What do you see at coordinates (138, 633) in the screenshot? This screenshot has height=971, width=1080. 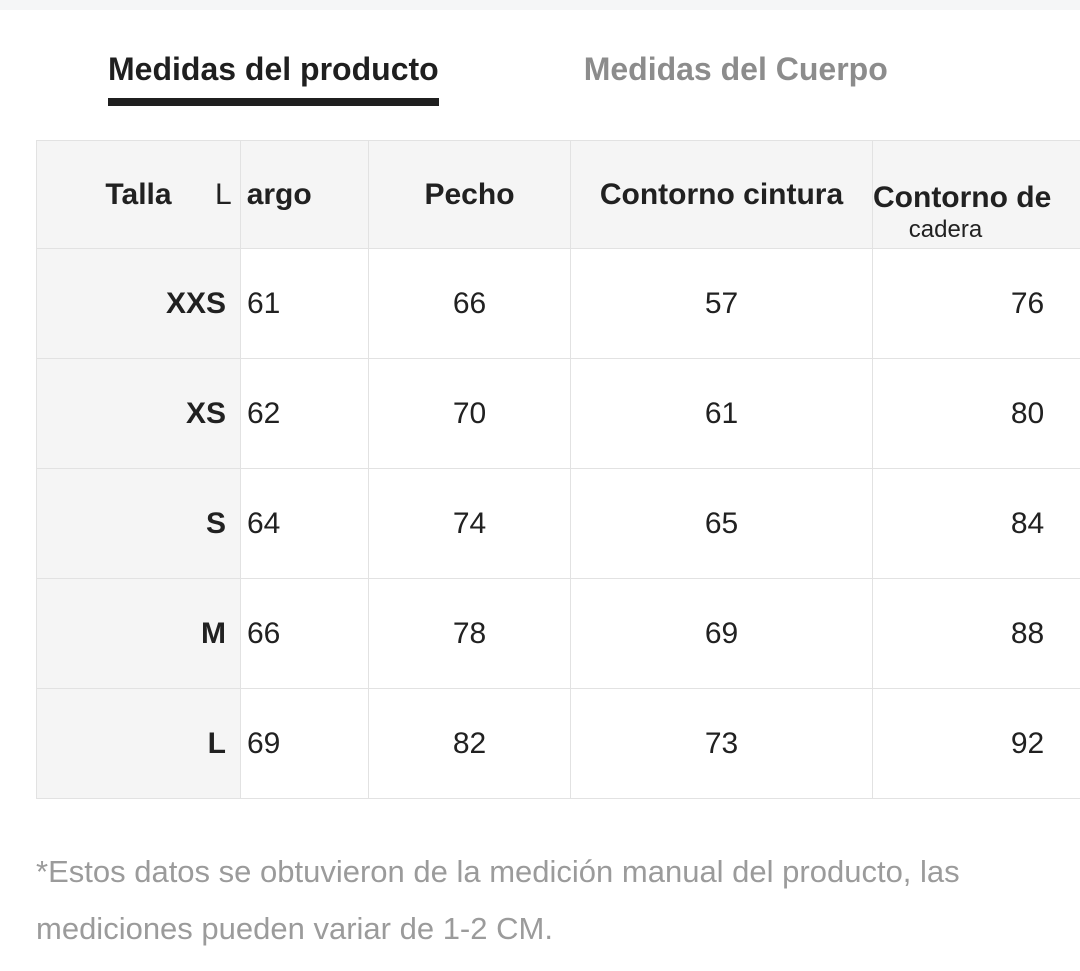 I see `size-label: M` at bounding box center [138, 633].